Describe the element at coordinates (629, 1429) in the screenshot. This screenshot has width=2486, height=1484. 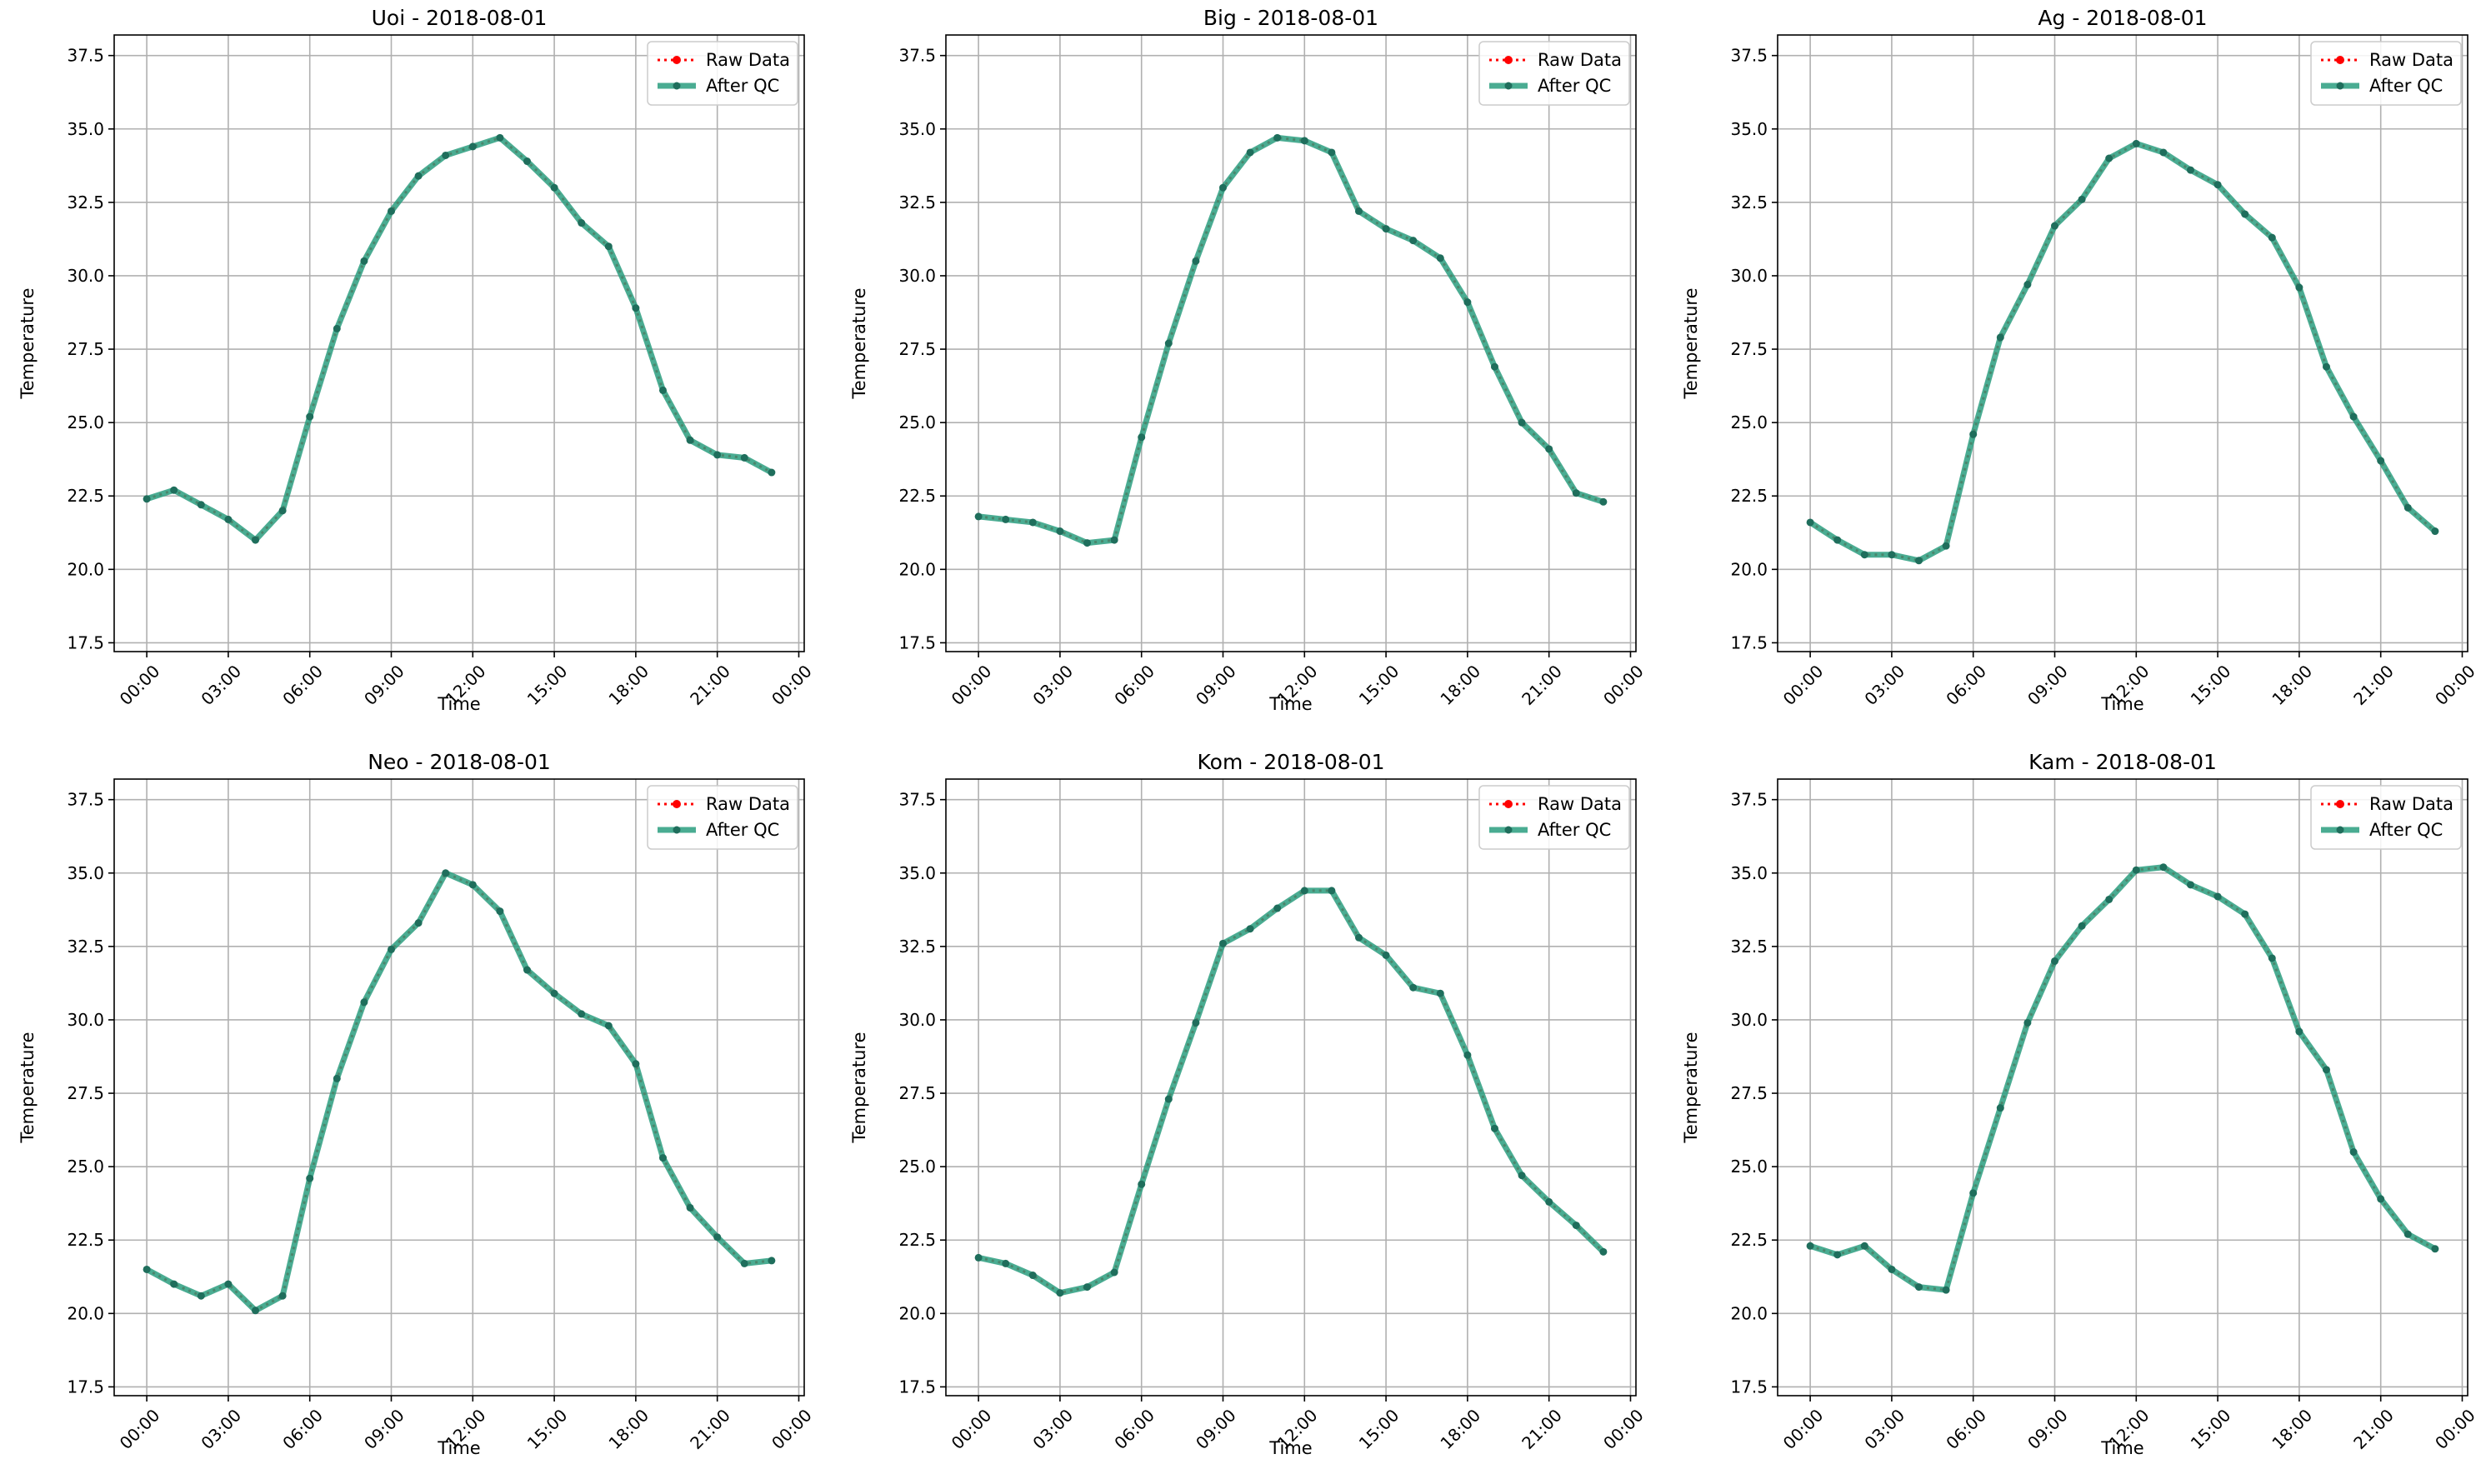
I see `x-tick-label: 18:00` at that location.